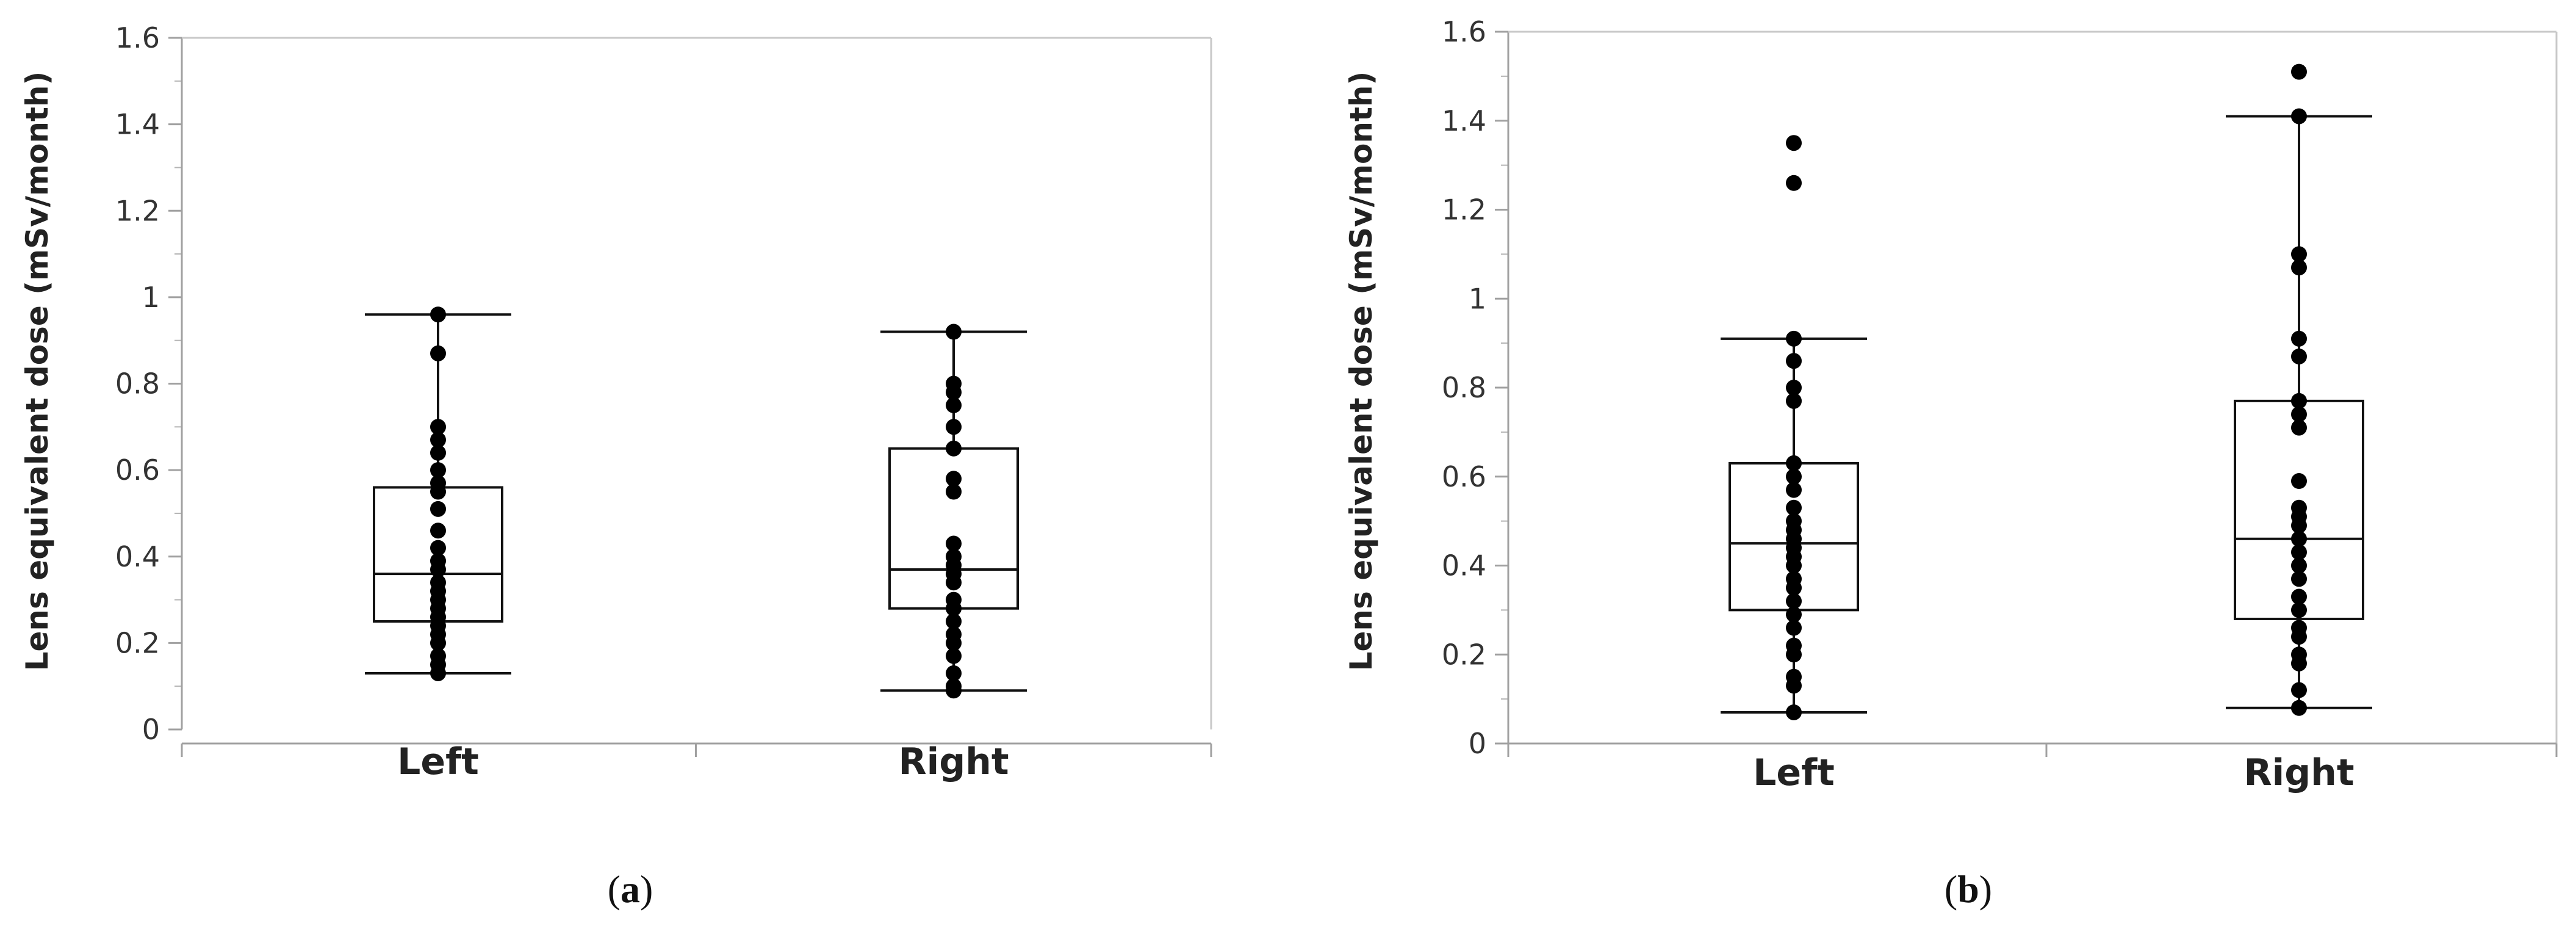 The width and height of the screenshot is (2576, 937). I want to click on panel-caption-a: (a), so click(630, 889).